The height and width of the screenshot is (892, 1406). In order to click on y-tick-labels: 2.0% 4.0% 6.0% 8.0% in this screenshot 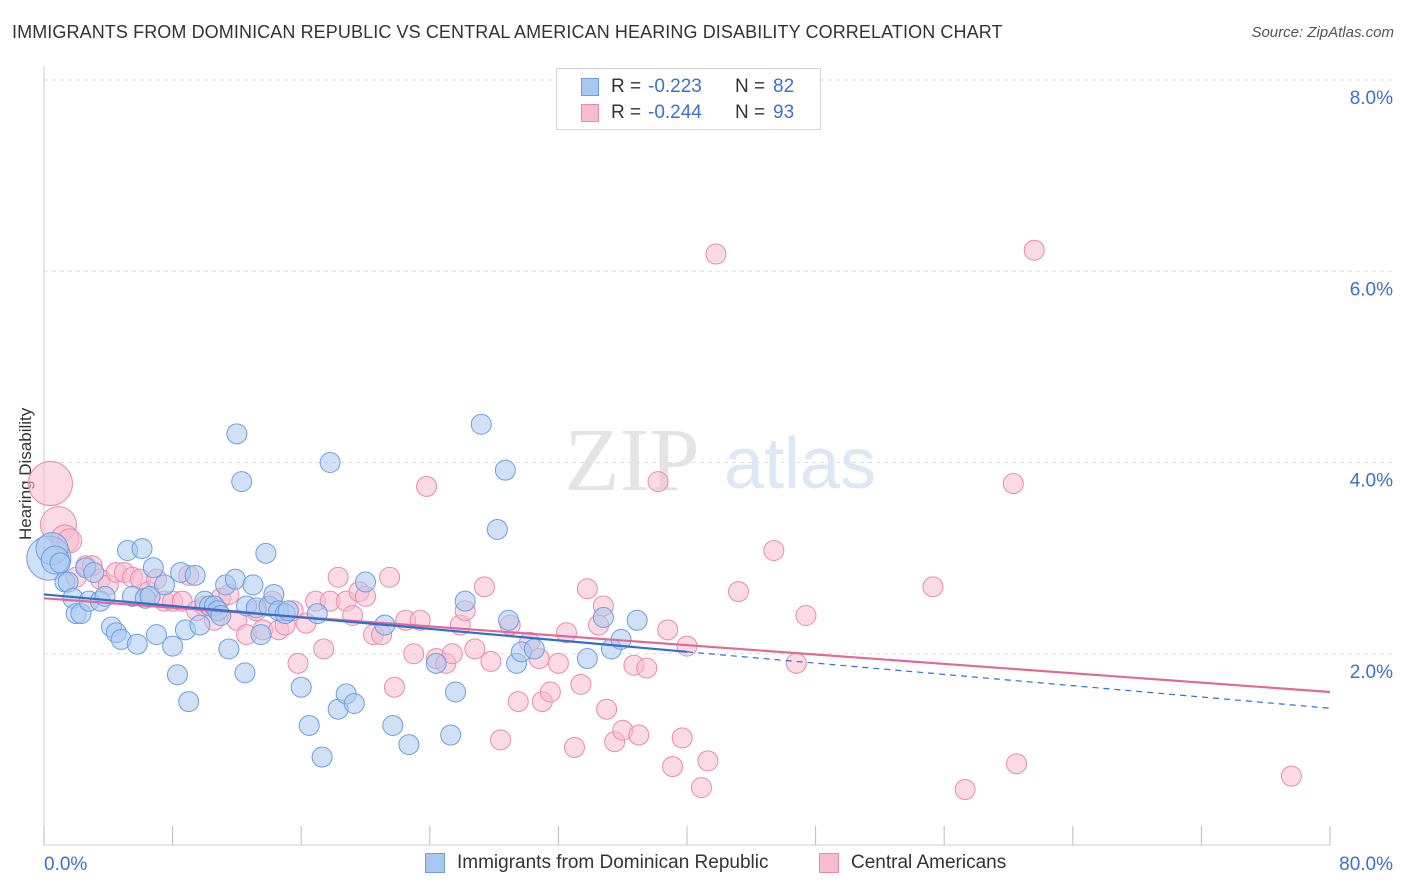, I will do `click(1371, 385)`.